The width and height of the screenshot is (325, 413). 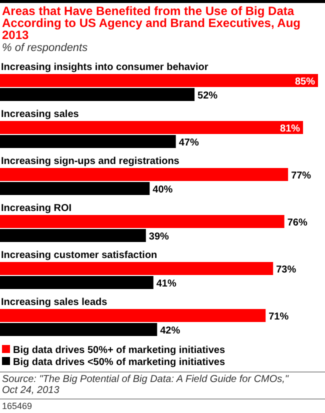 What do you see at coordinates (151, 23) in the screenshot?
I see `chart-title: Areas that Have Benefited from the Use of Big Data According to US Agency and Brand Executives, Aug 2013` at bounding box center [151, 23].